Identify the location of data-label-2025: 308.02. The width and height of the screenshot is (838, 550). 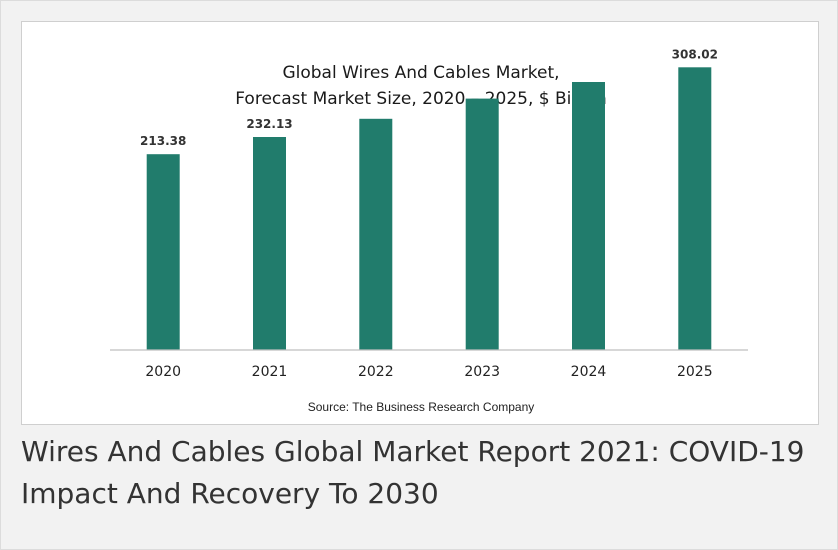
(695, 54).